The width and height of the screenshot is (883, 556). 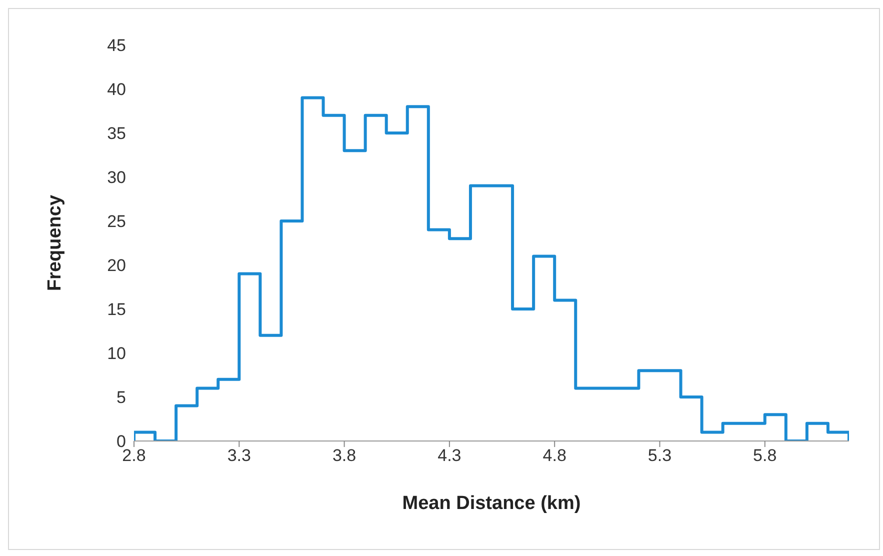 What do you see at coordinates (450, 456) in the screenshot?
I see `x-tick-label: 4.3` at bounding box center [450, 456].